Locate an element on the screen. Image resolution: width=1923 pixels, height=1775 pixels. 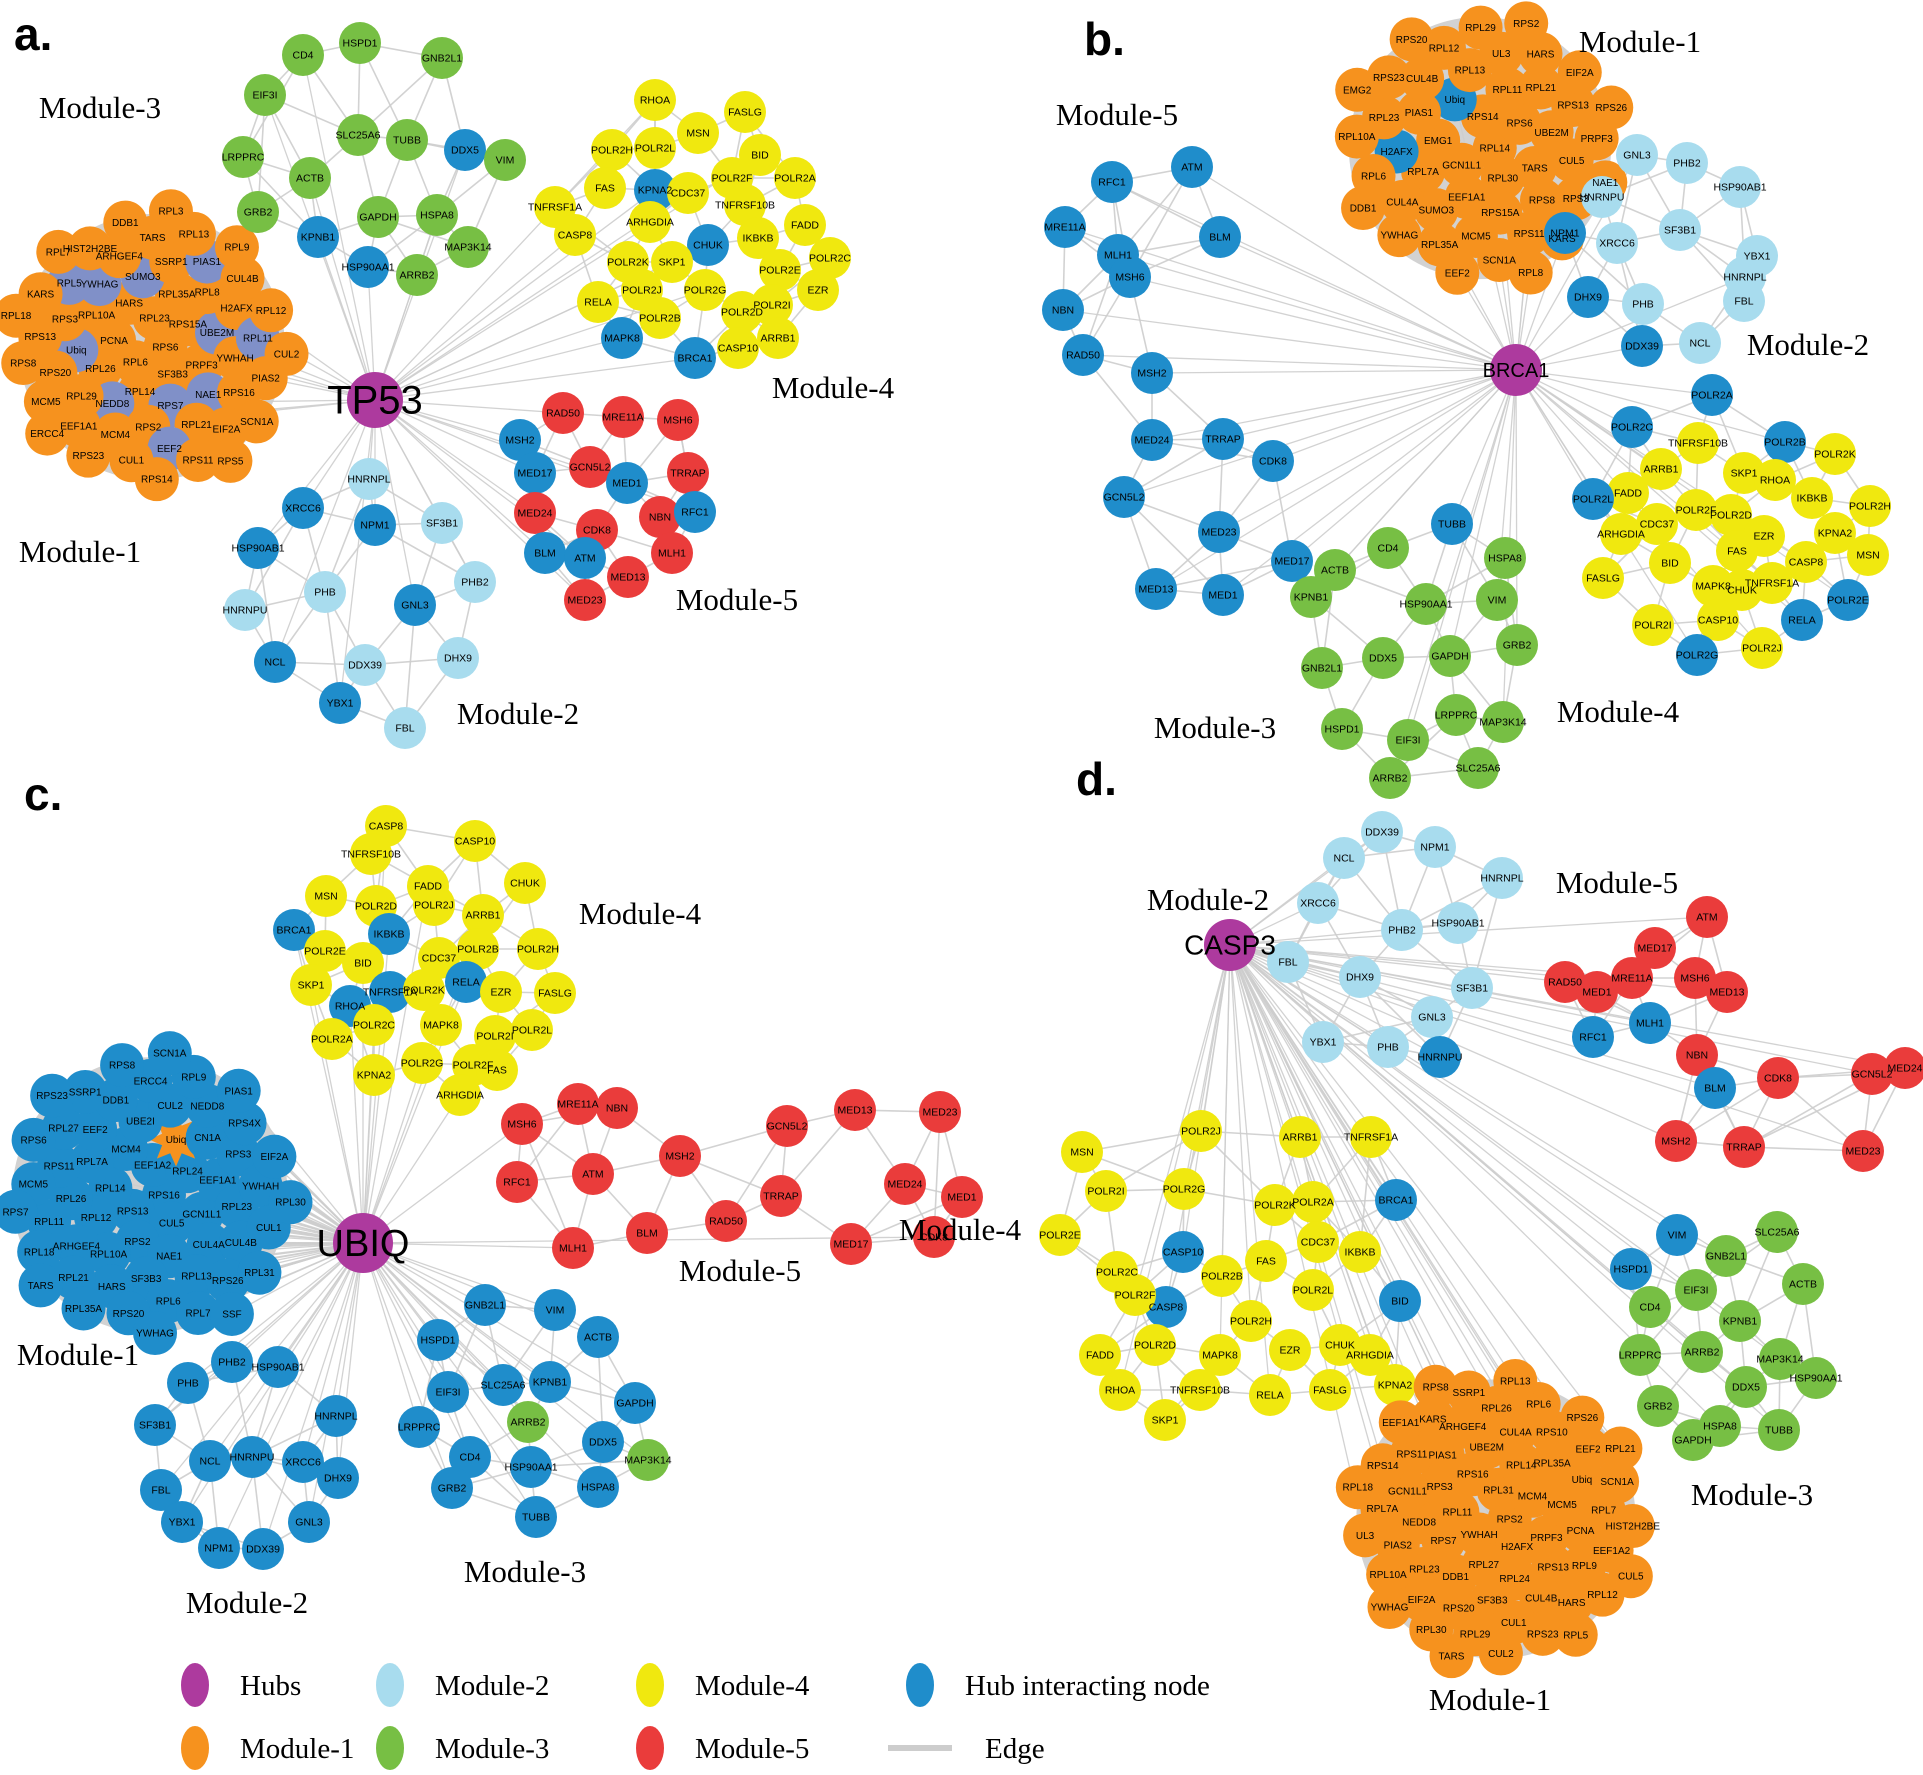
node-label: RPS26 is located at coordinates (1611, 108).